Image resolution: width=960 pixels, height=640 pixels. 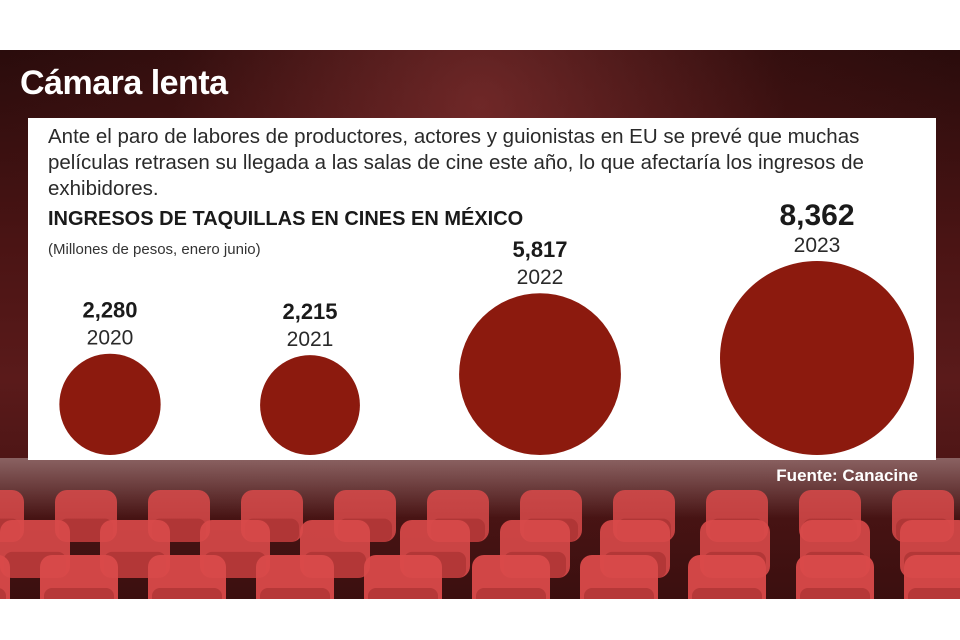 What do you see at coordinates (154, 249) in the screenshot?
I see `chart-subtitle: (Millones de pesos, enero junio)` at bounding box center [154, 249].